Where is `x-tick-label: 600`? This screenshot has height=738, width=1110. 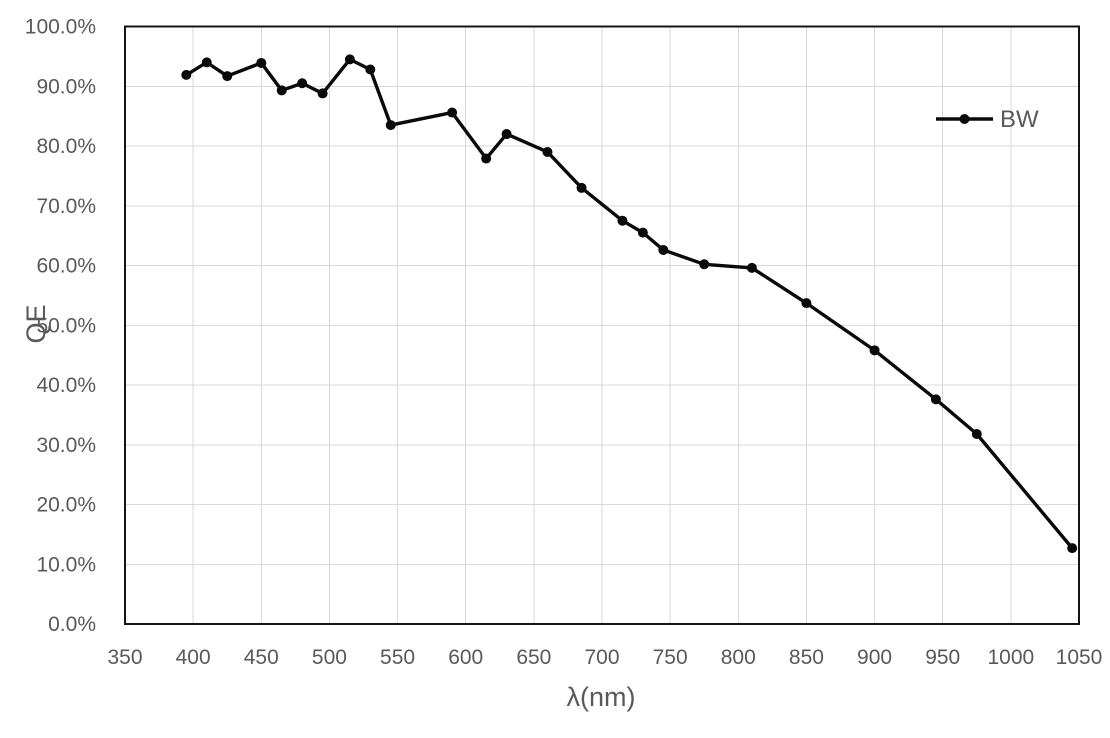 x-tick-label: 600 is located at coordinates (465, 657).